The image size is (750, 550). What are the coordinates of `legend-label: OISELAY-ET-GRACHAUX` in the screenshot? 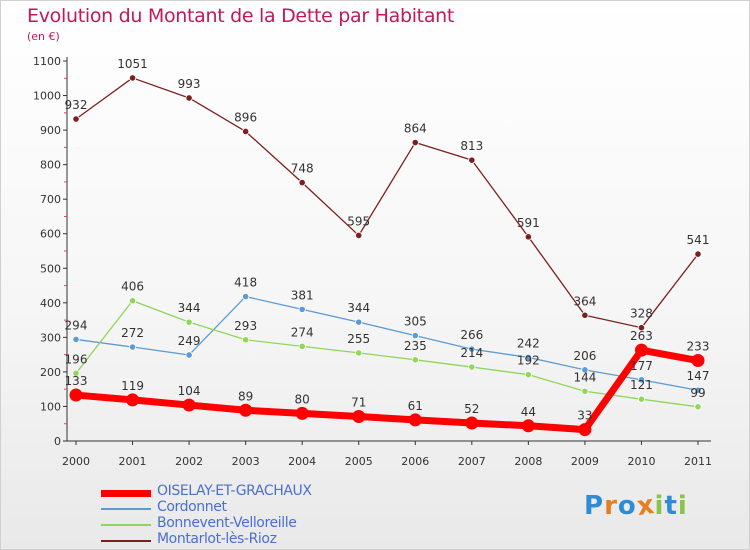 It's located at (234, 491).